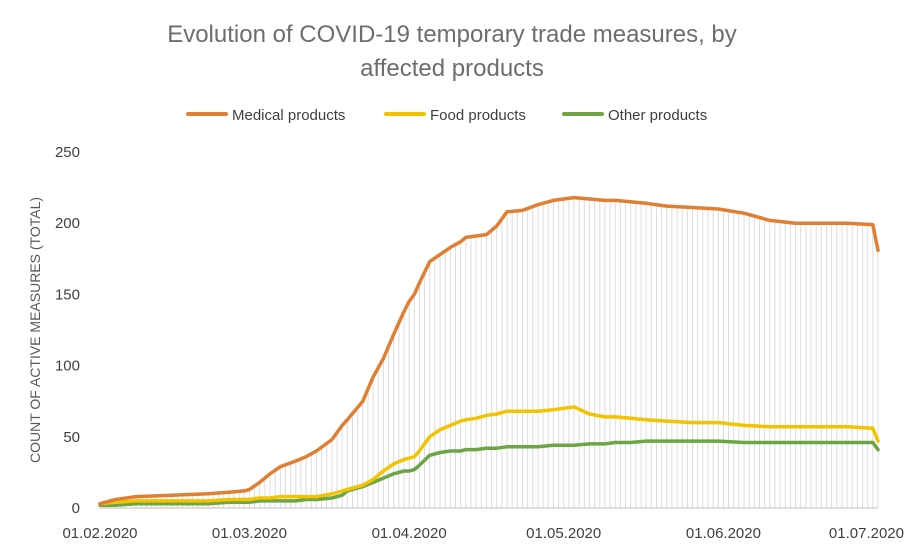 This screenshot has width=904, height=556. What do you see at coordinates (249, 533) in the screenshot?
I see `x-tick-label: 01.03.2020` at bounding box center [249, 533].